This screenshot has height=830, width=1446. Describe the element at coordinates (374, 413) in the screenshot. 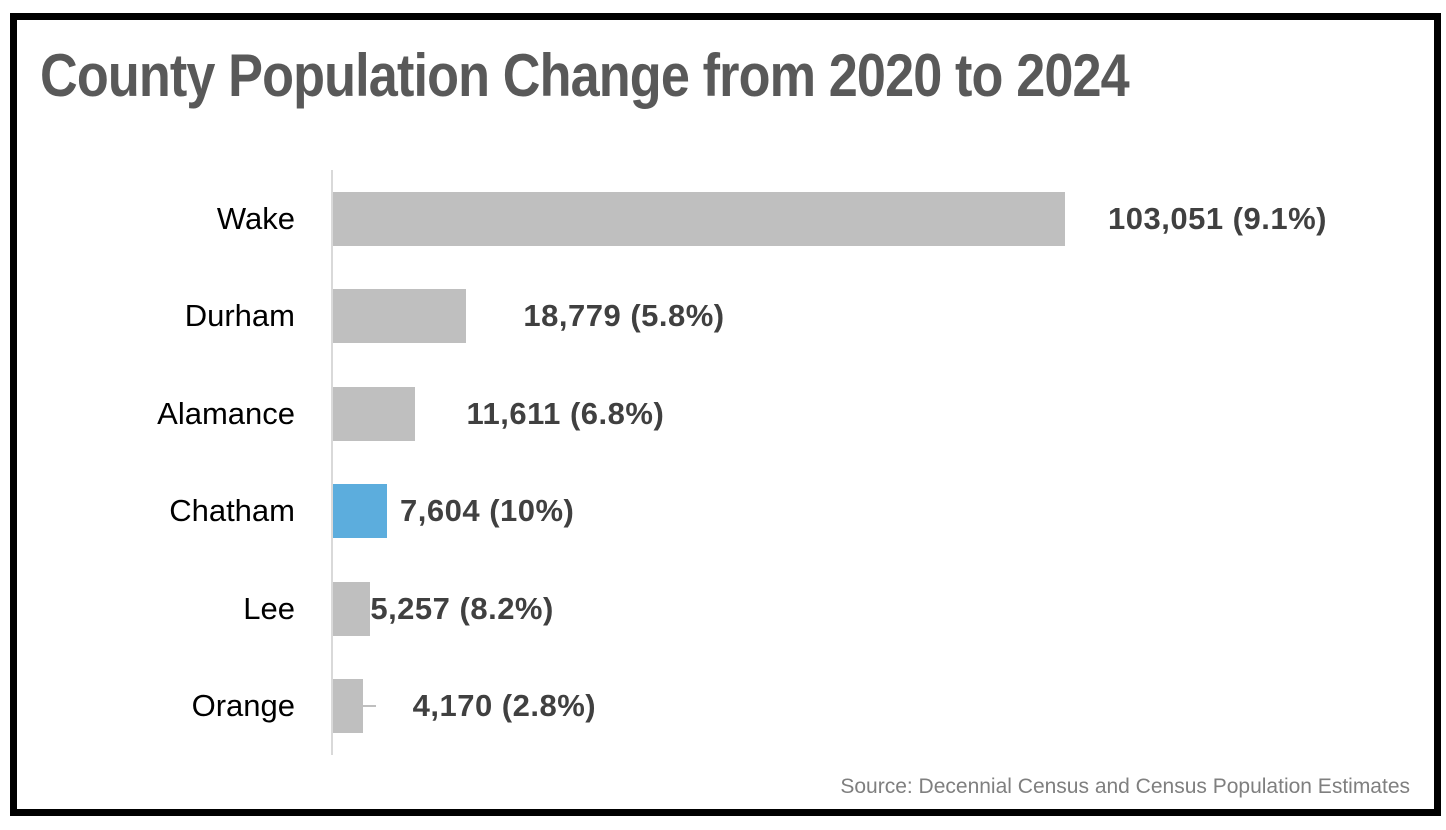

I see `bar-alamance` at that location.